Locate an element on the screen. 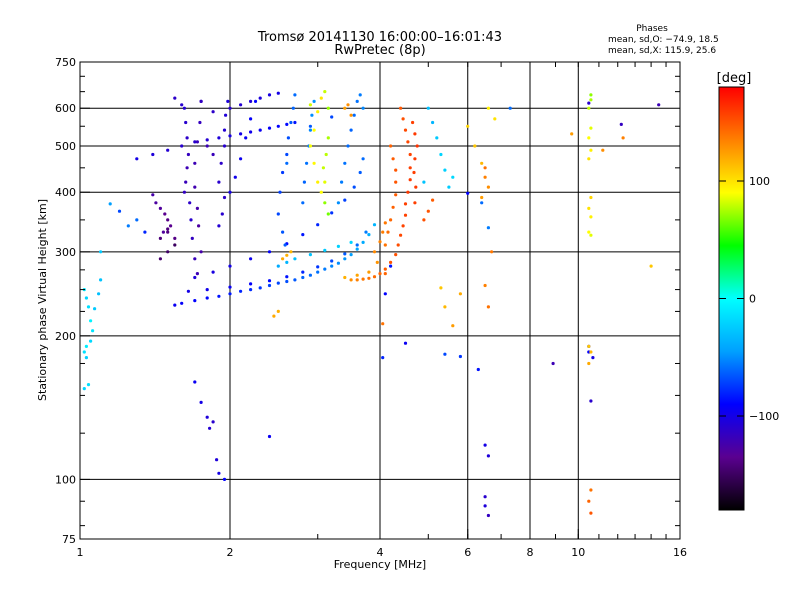 The width and height of the screenshot is (800, 604). y-tick-label: 500 is located at coordinates (65, 146).